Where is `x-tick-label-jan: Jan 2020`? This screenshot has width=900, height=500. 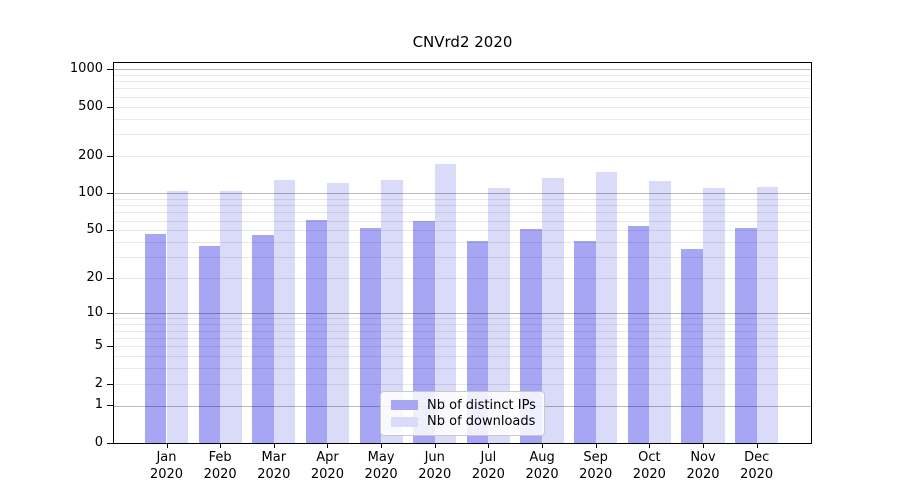
x-tick-label-jan: Jan 2020 is located at coordinates (166, 466).